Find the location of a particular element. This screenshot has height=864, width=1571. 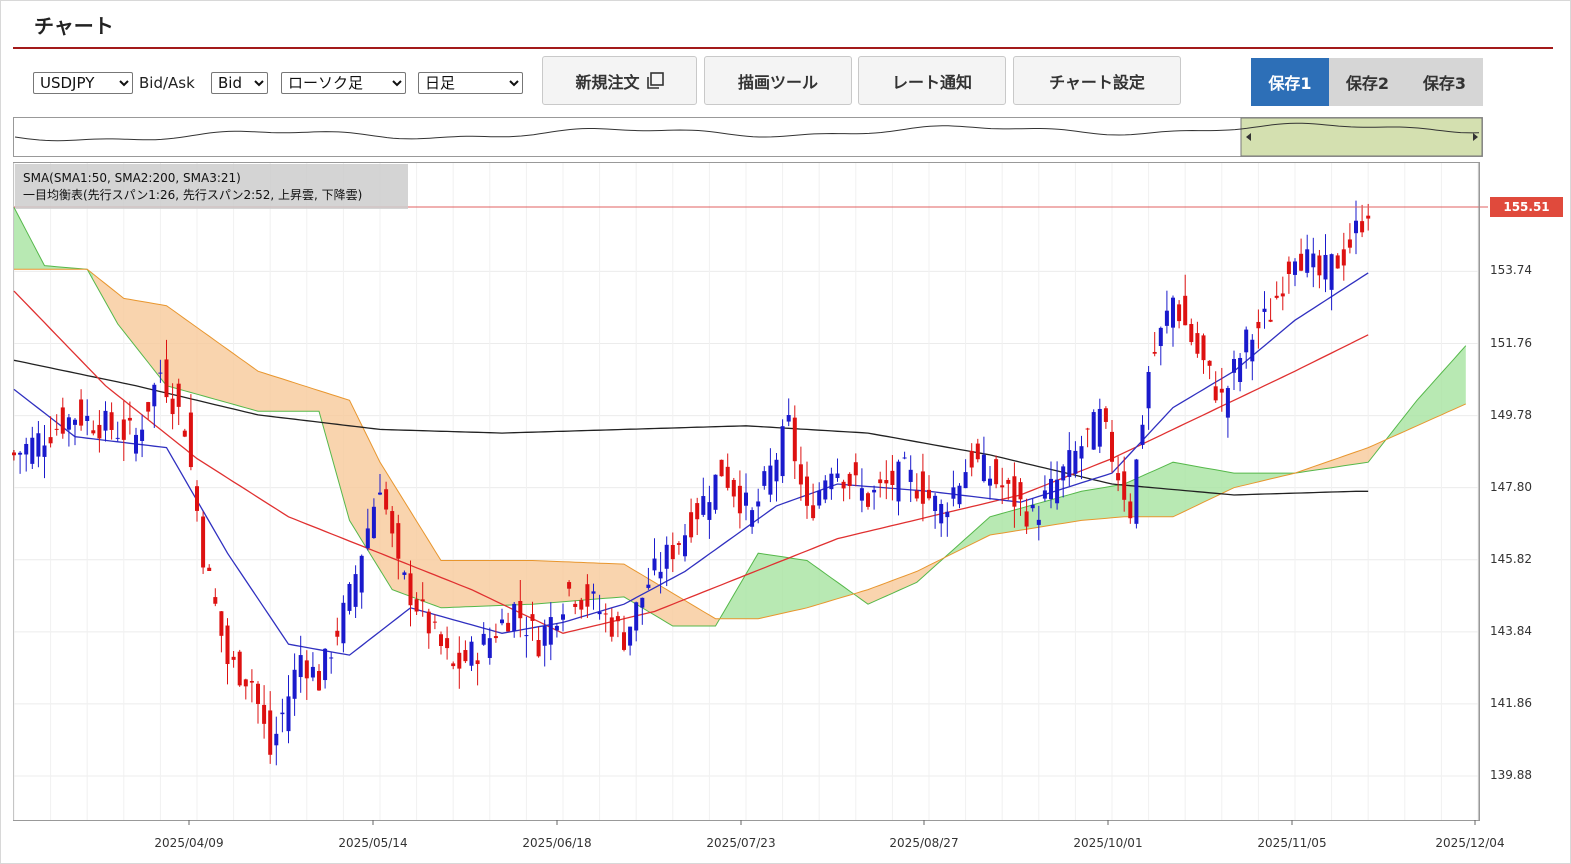

x-tick-label: 2025/05/14 is located at coordinates (373, 843).